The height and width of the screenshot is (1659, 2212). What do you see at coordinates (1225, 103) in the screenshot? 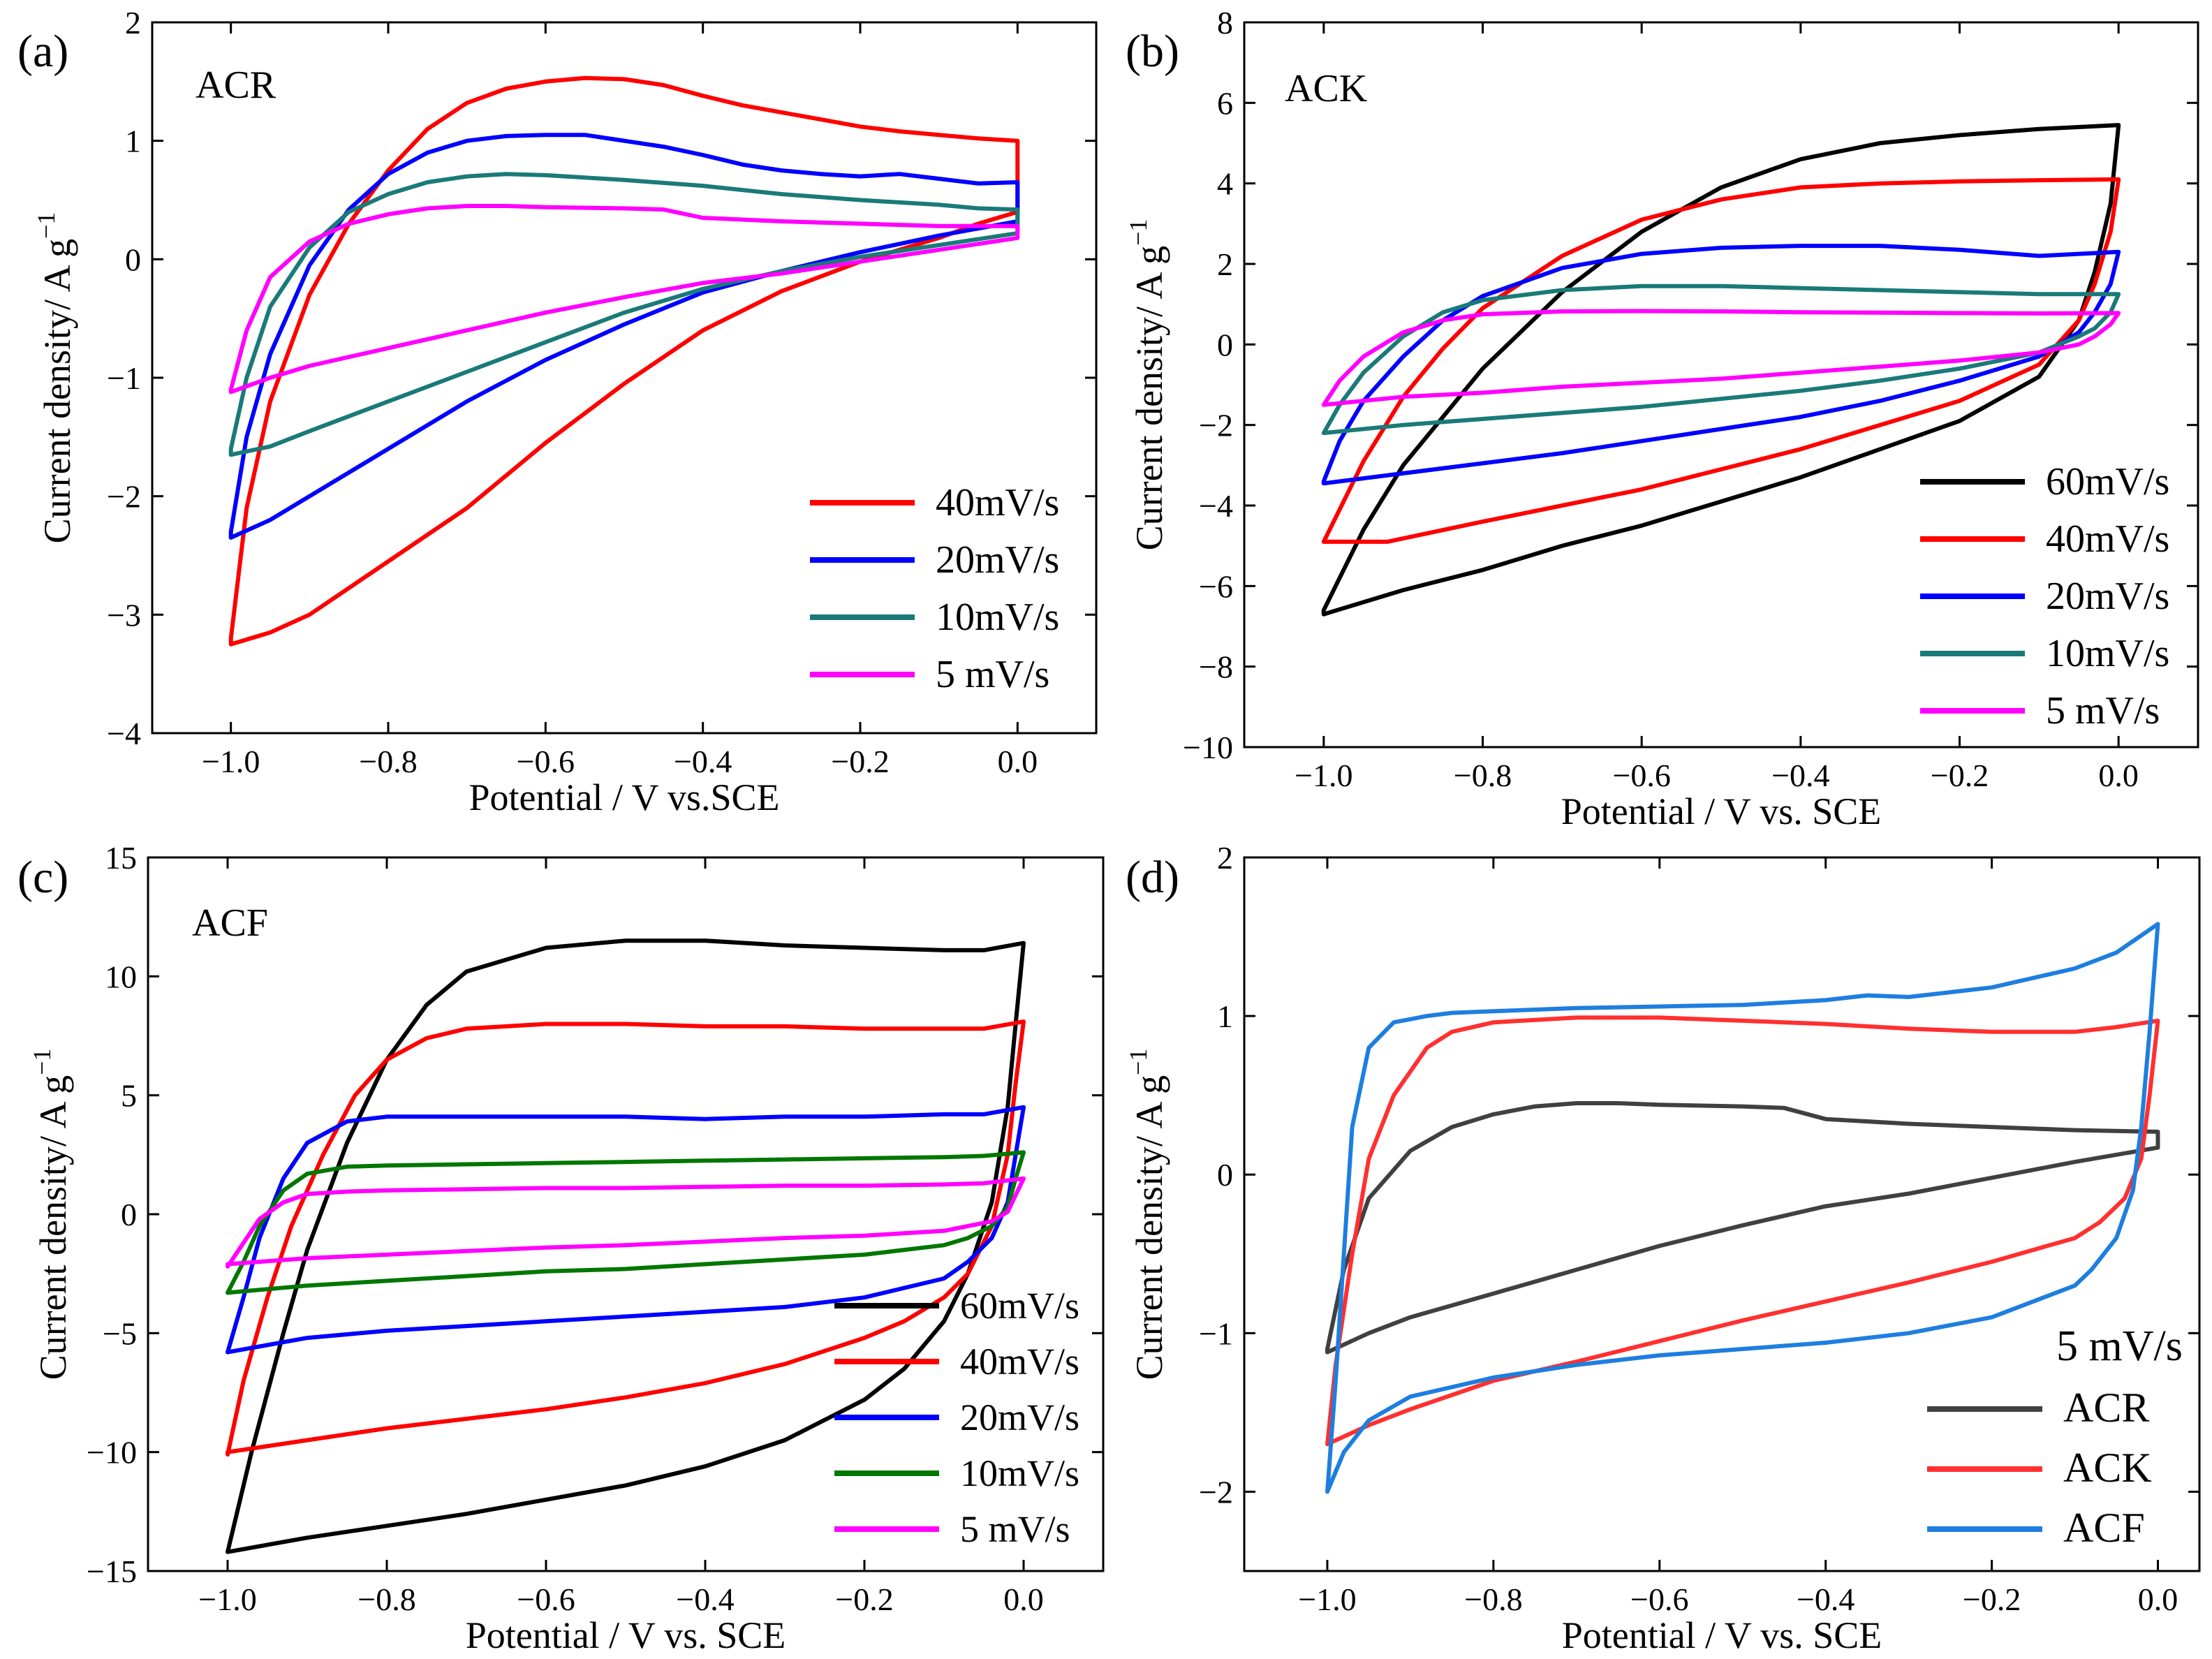
I see `y-tick-label: 6` at bounding box center [1225, 103].